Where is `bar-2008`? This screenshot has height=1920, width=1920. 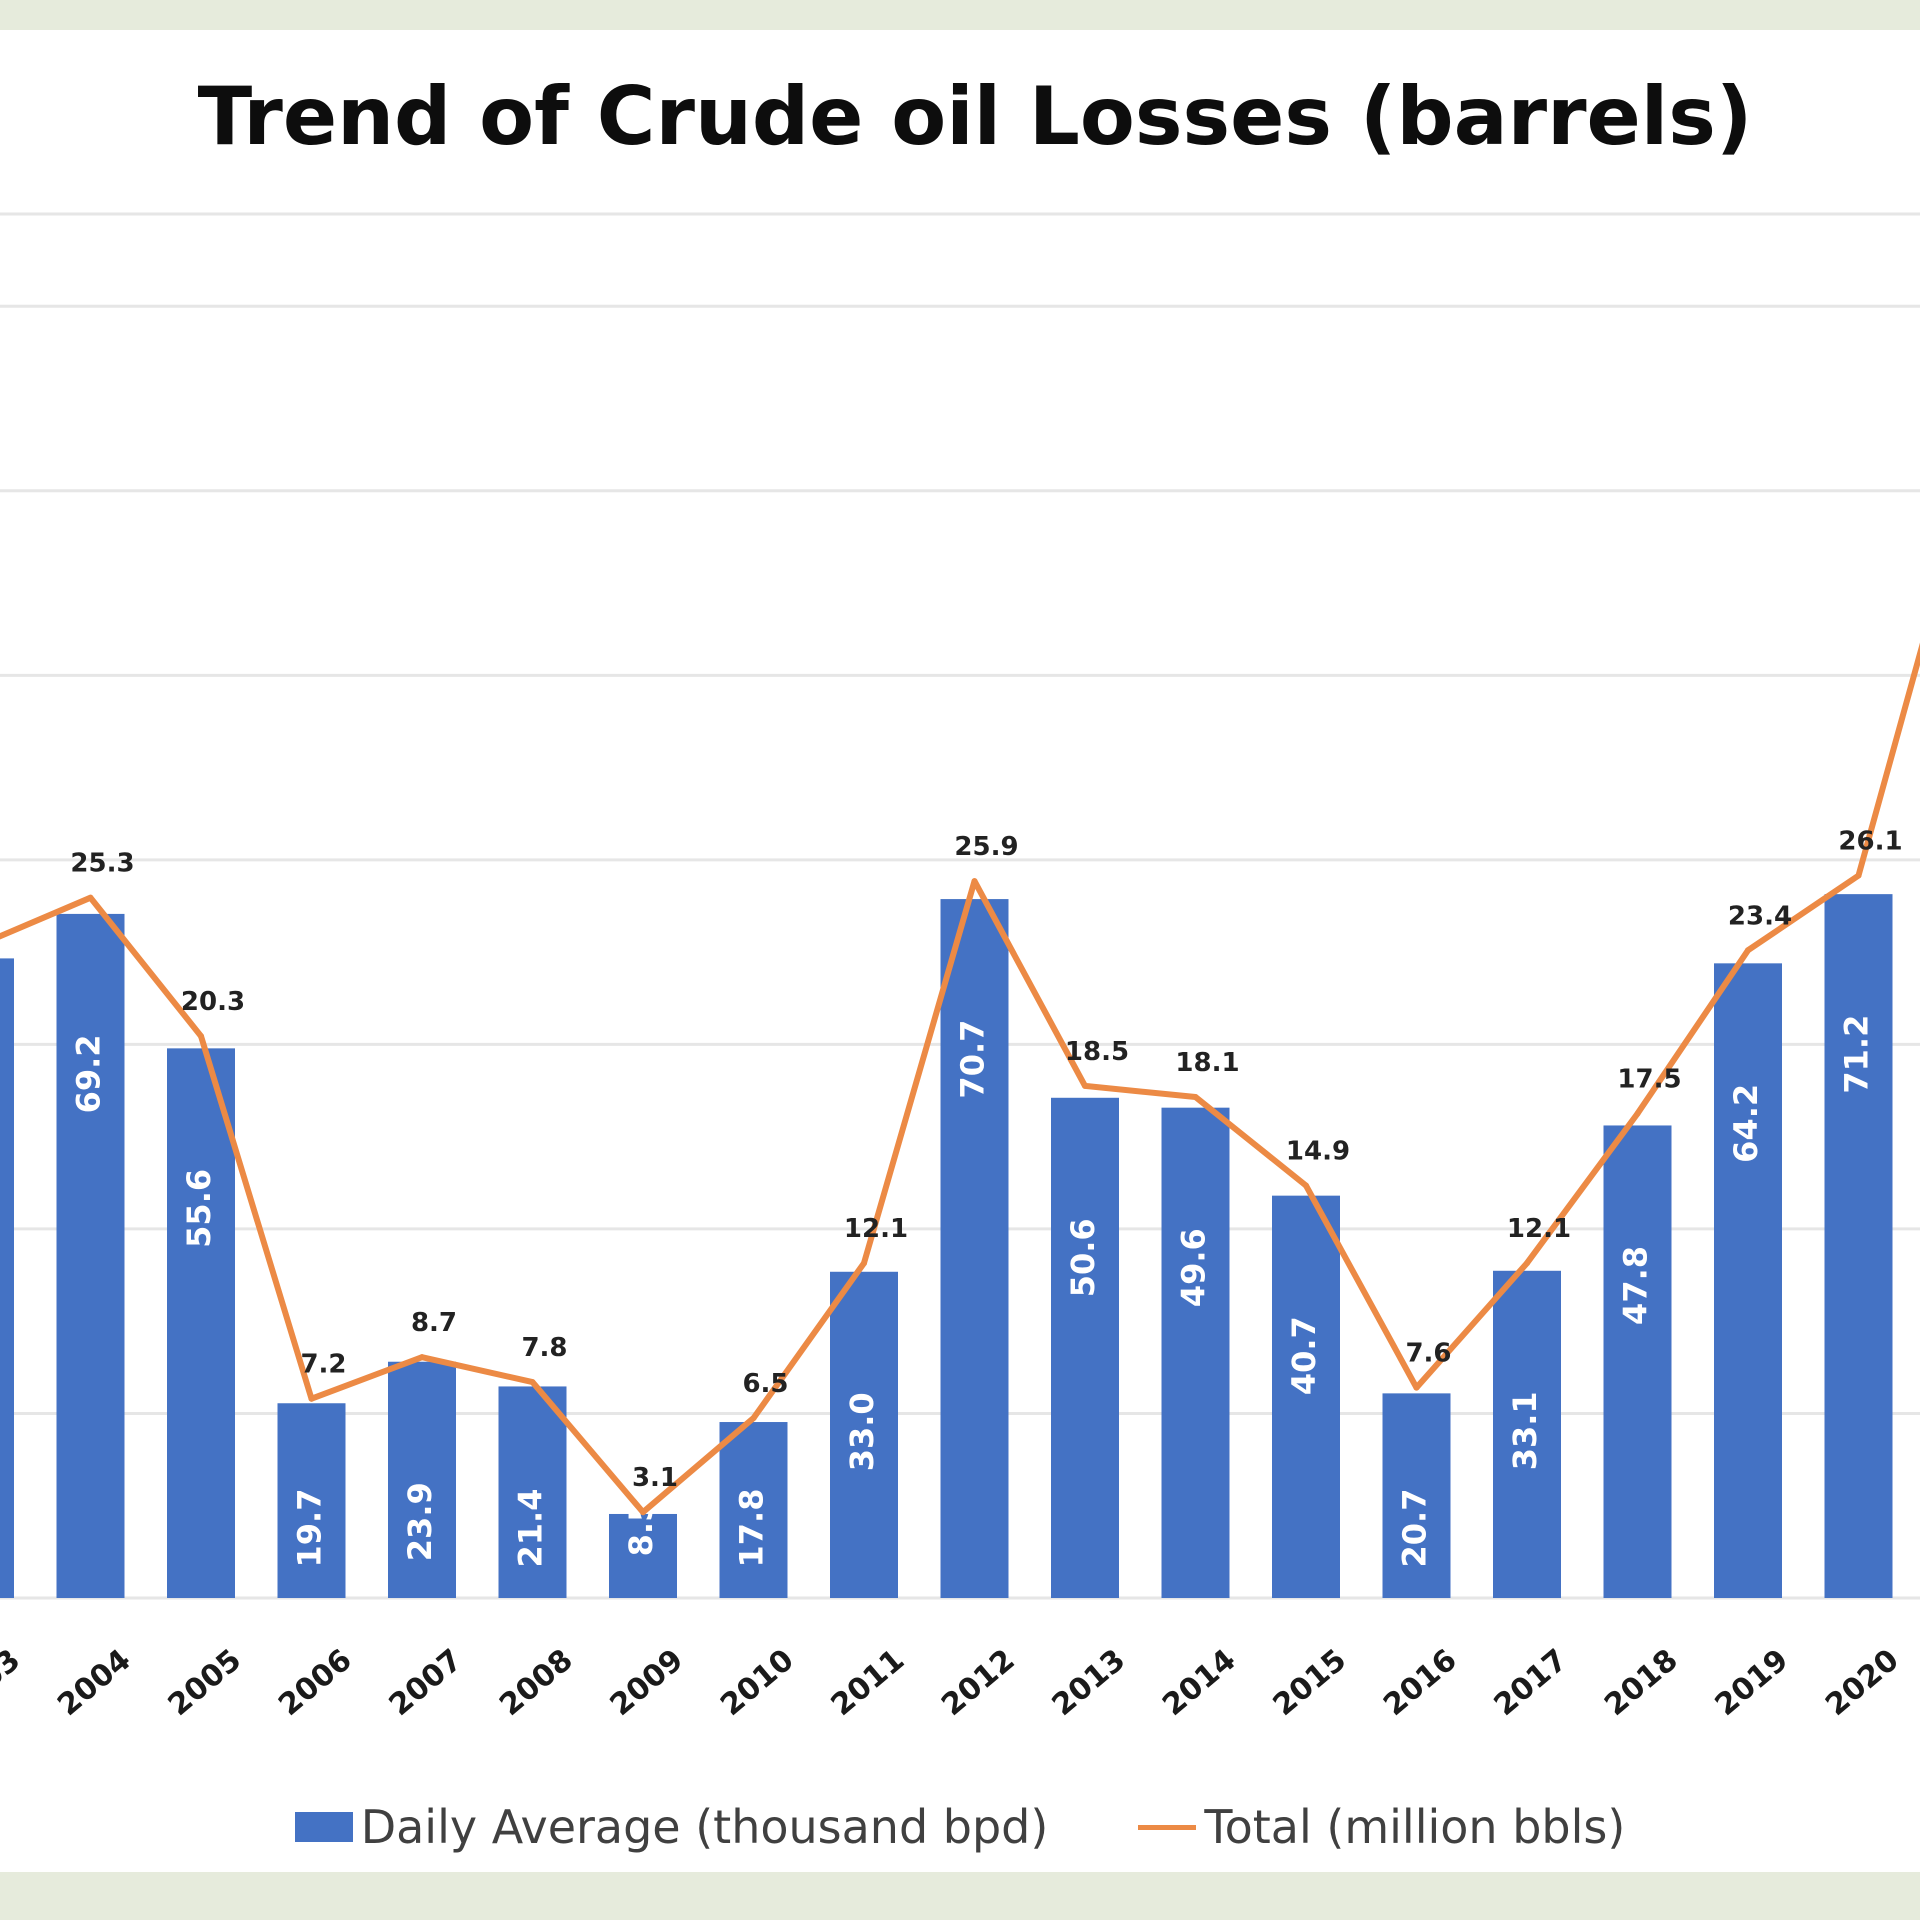 bar-2008 is located at coordinates (532, 1492).